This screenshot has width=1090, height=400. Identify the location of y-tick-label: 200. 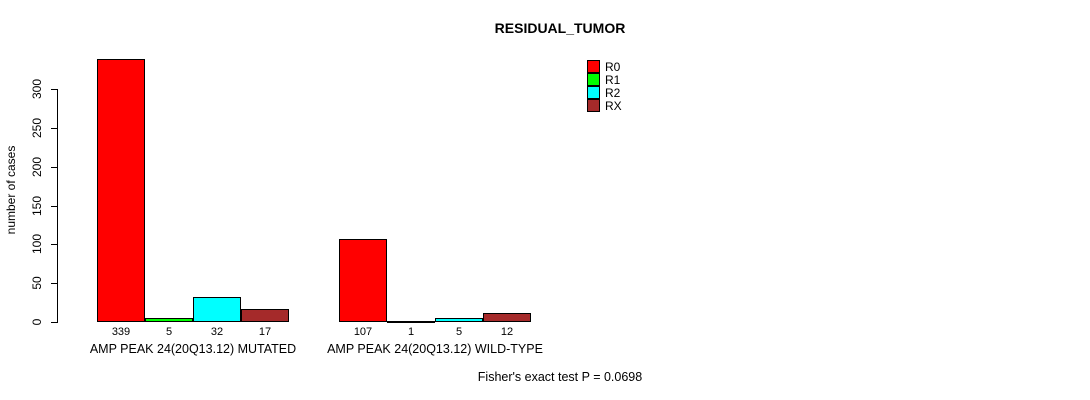
(37, 167).